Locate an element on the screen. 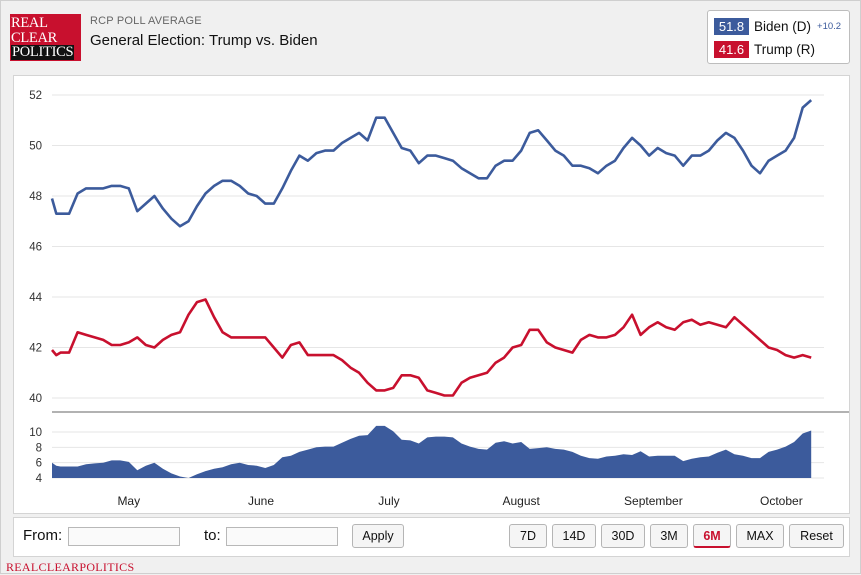 The width and height of the screenshot is (861, 575). footer-brand: REALCLEARPOLITICS is located at coordinates (70, 567).